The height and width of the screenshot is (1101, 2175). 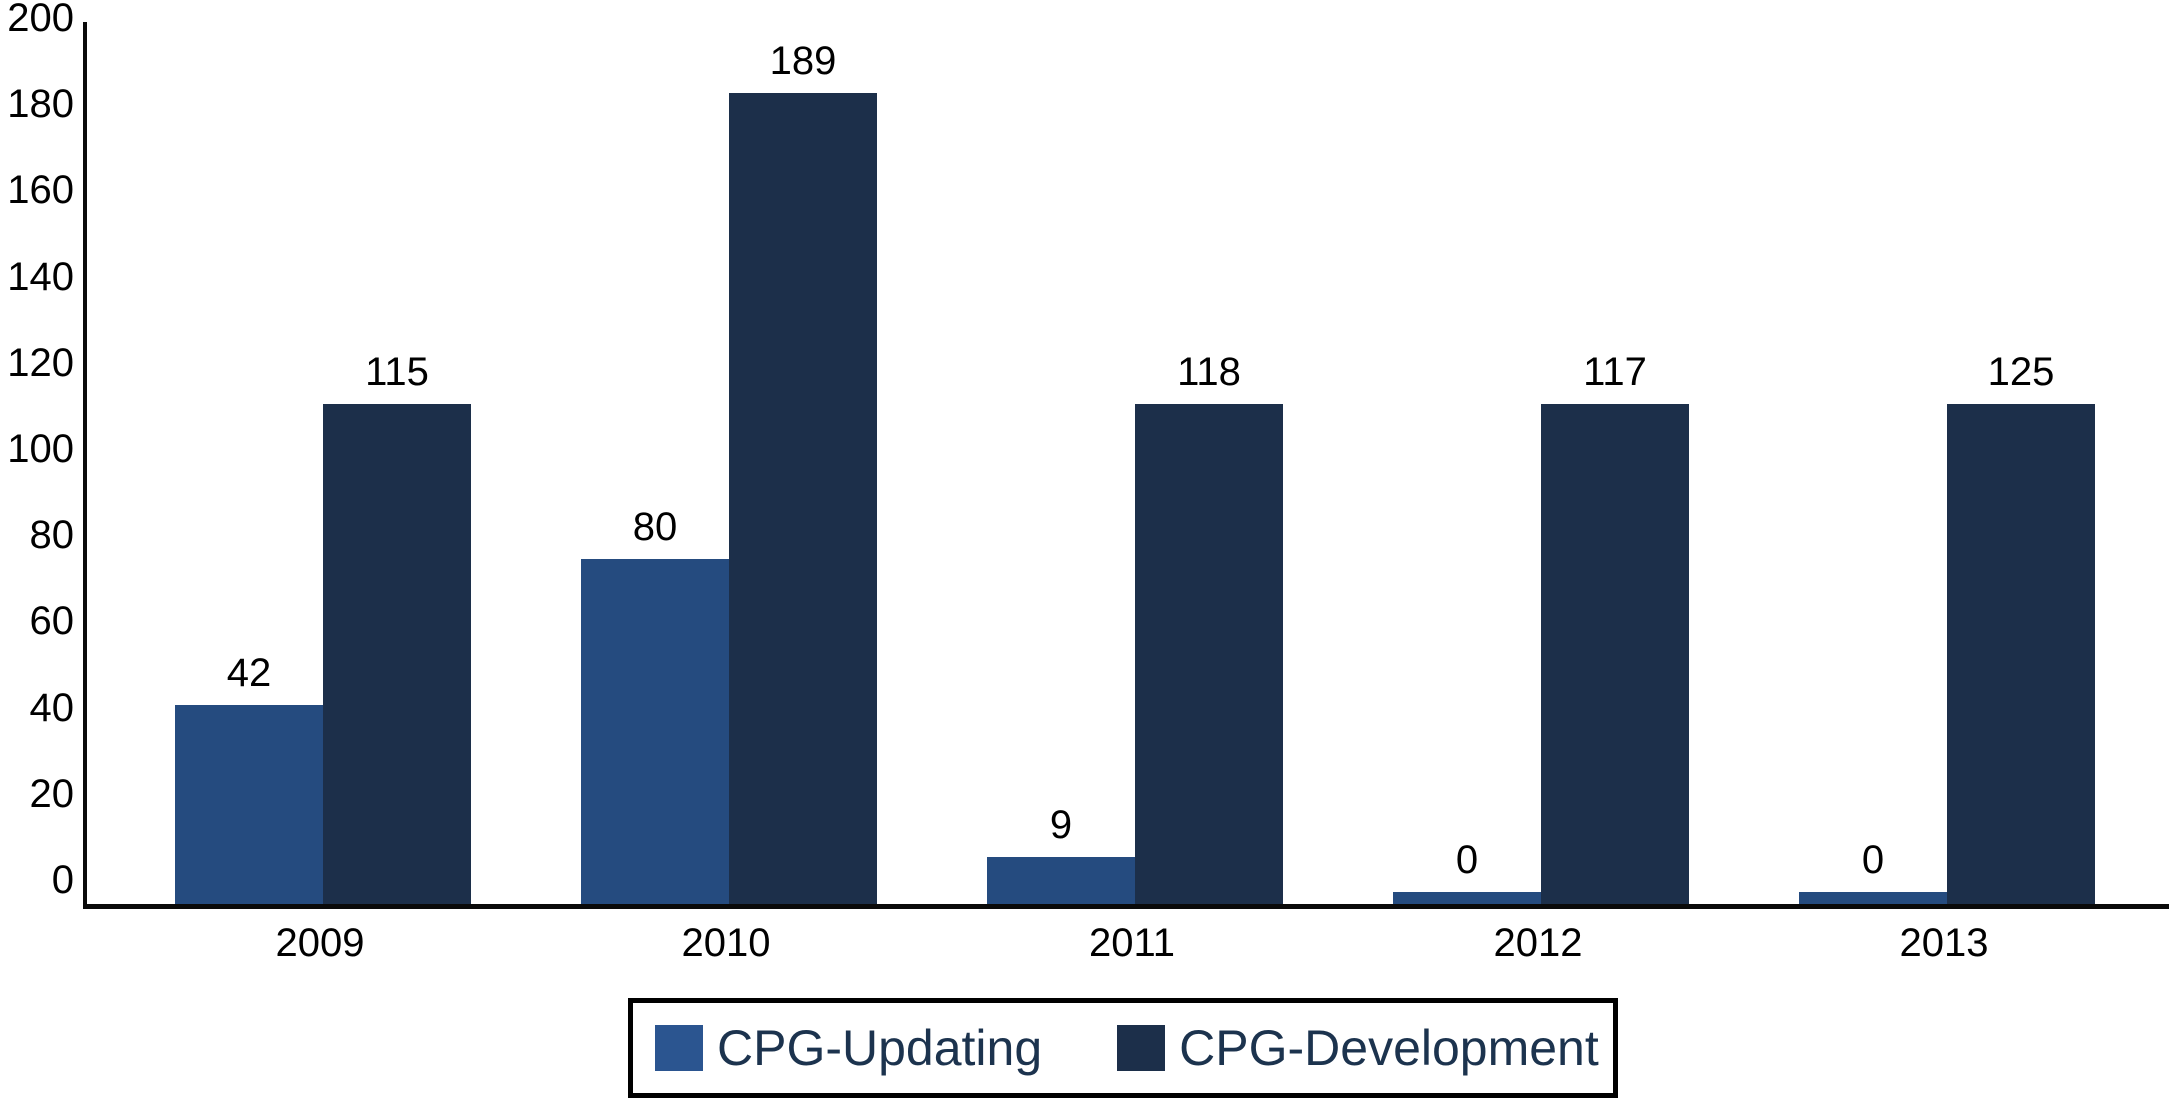 I want to click on bar-value-label: 189, so click(x=803, y=61).